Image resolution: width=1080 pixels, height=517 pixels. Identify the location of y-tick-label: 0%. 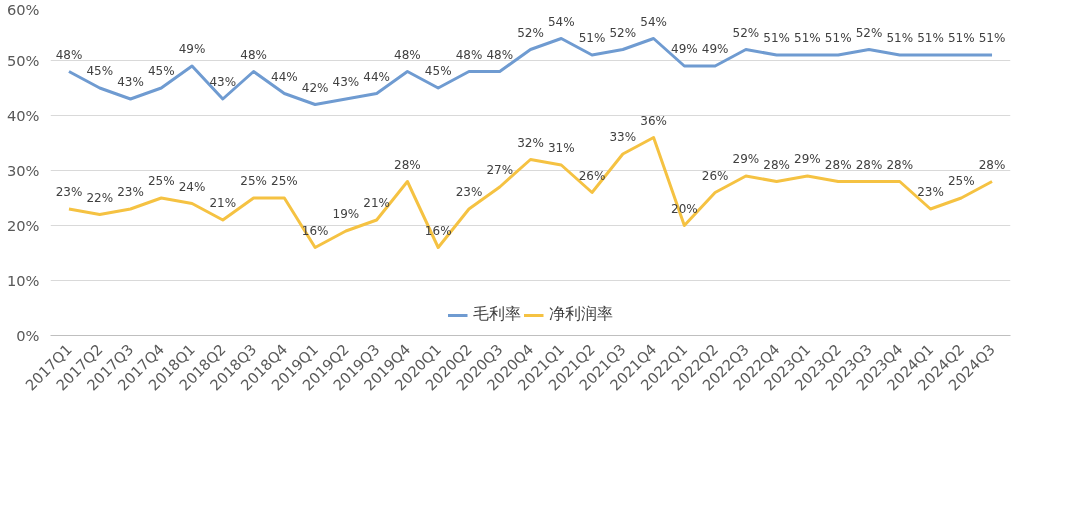
(28, 335).